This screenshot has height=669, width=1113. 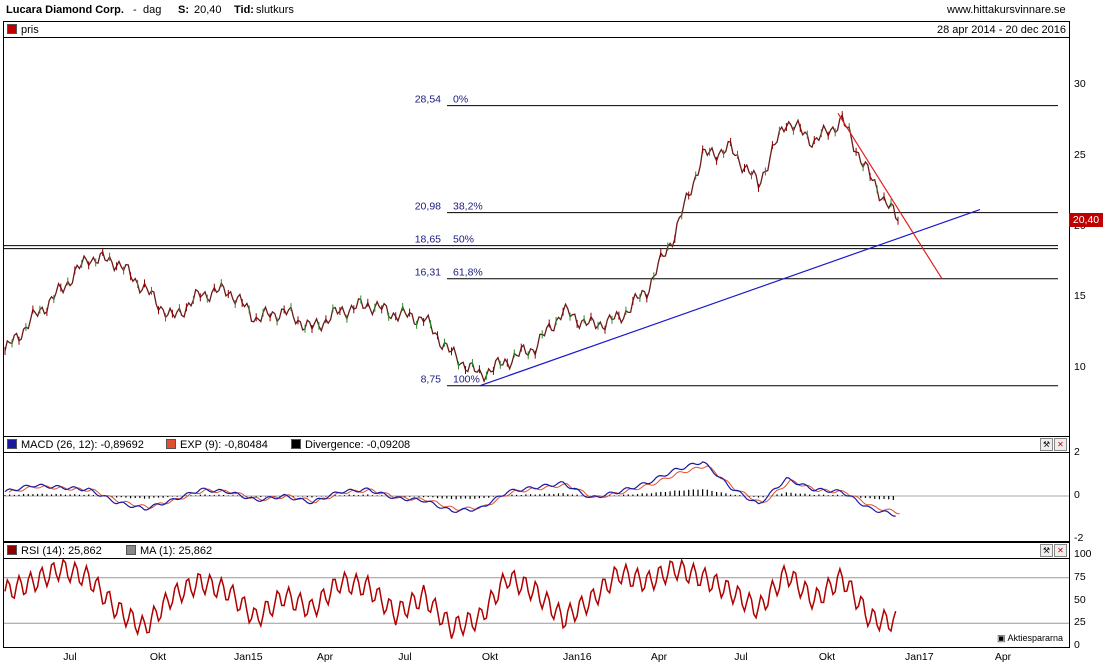 What do you see at coordinates (1080, 367) in the screenshot?
I see `price-y-tick: 10` at bounding box center [1080, 367].